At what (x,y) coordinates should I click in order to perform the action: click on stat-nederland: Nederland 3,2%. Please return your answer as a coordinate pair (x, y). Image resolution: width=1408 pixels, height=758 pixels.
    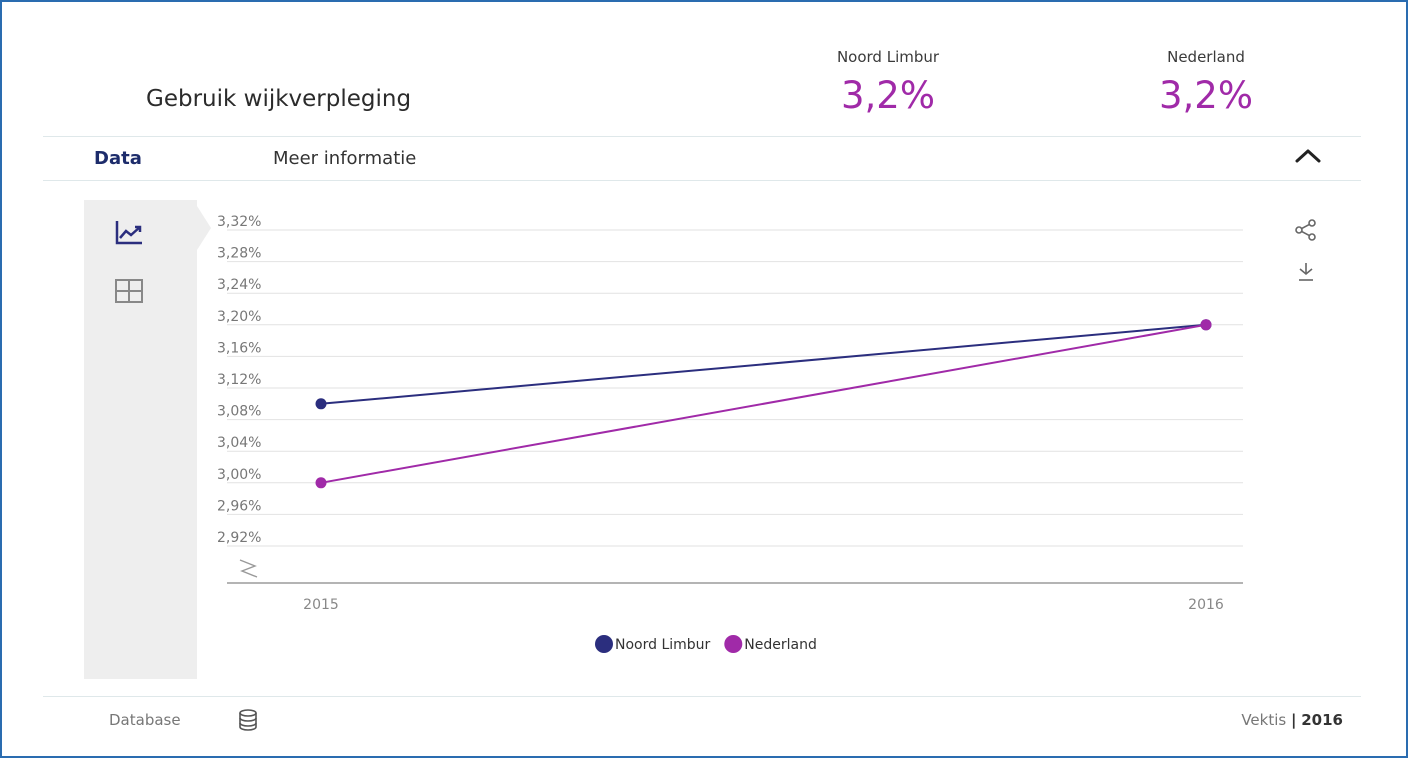
    Looking at the image, I should click on (1206, 82).